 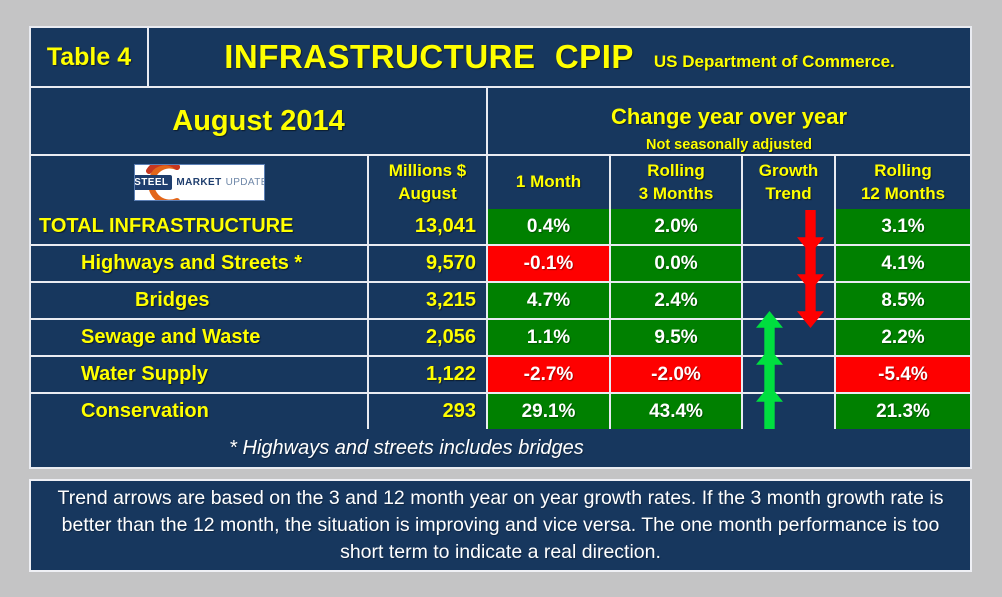 What do you see at coordinates (676, 226) in the screenshot?
I see `rolling-3-months-change-value: 2.0%` at bounding box center [676, 226].